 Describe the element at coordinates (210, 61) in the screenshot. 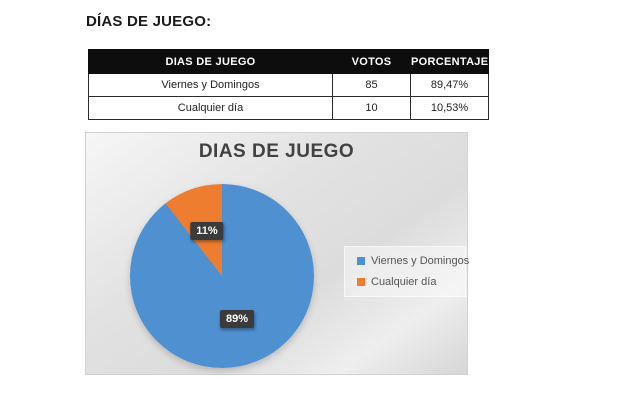

I see `table-header-dias: DIAS DE JUEGO` at that location.